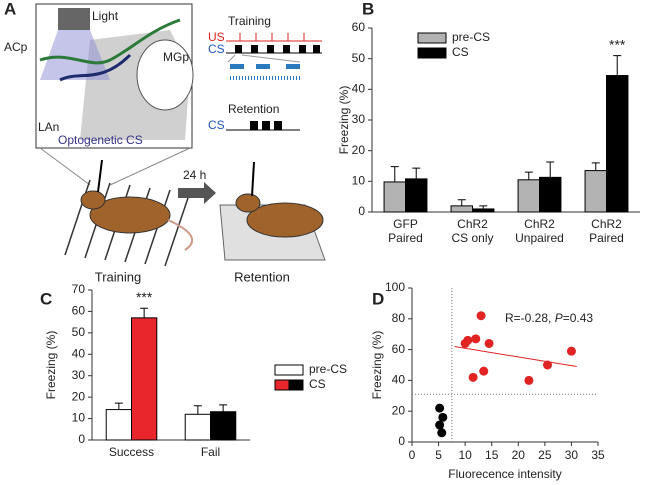 This screenshot has height=485, width=645. Describe the element at coordinates (545, 455) in the screenshot. I see `x-tick-label: 25` at that location.